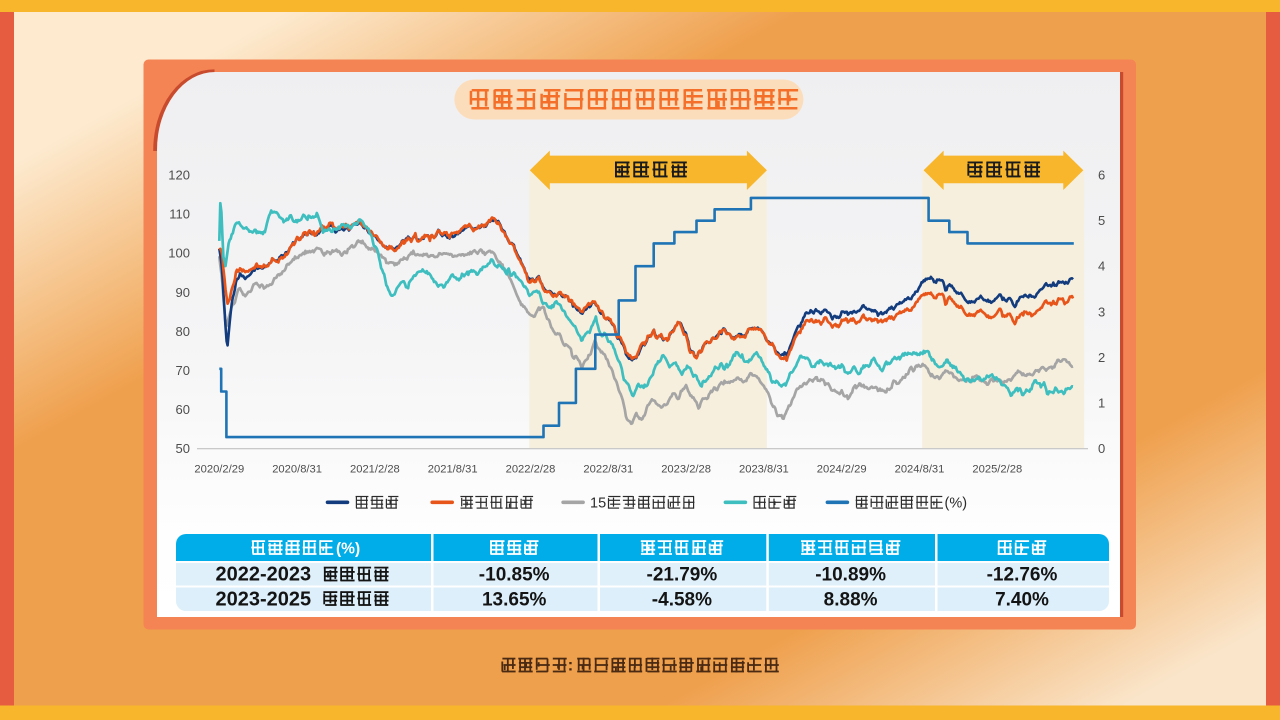 The image size is (1280, 720). What do you see at coordinates (1101, 448) in the screenshot?
I see `svg-text: 0` at bounding box center [1101, 448].